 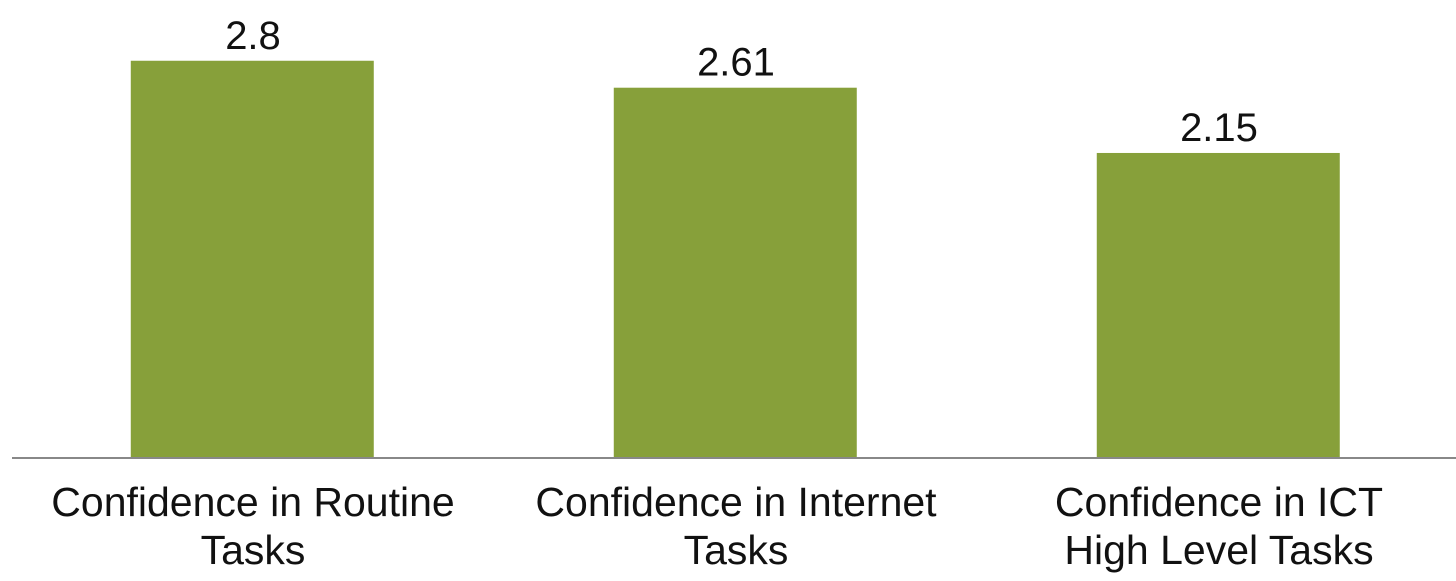 What do you see at coordinates (736, 63) in the screenshot?
I see `value-label: 2.61` at bounding box center [736, 63].